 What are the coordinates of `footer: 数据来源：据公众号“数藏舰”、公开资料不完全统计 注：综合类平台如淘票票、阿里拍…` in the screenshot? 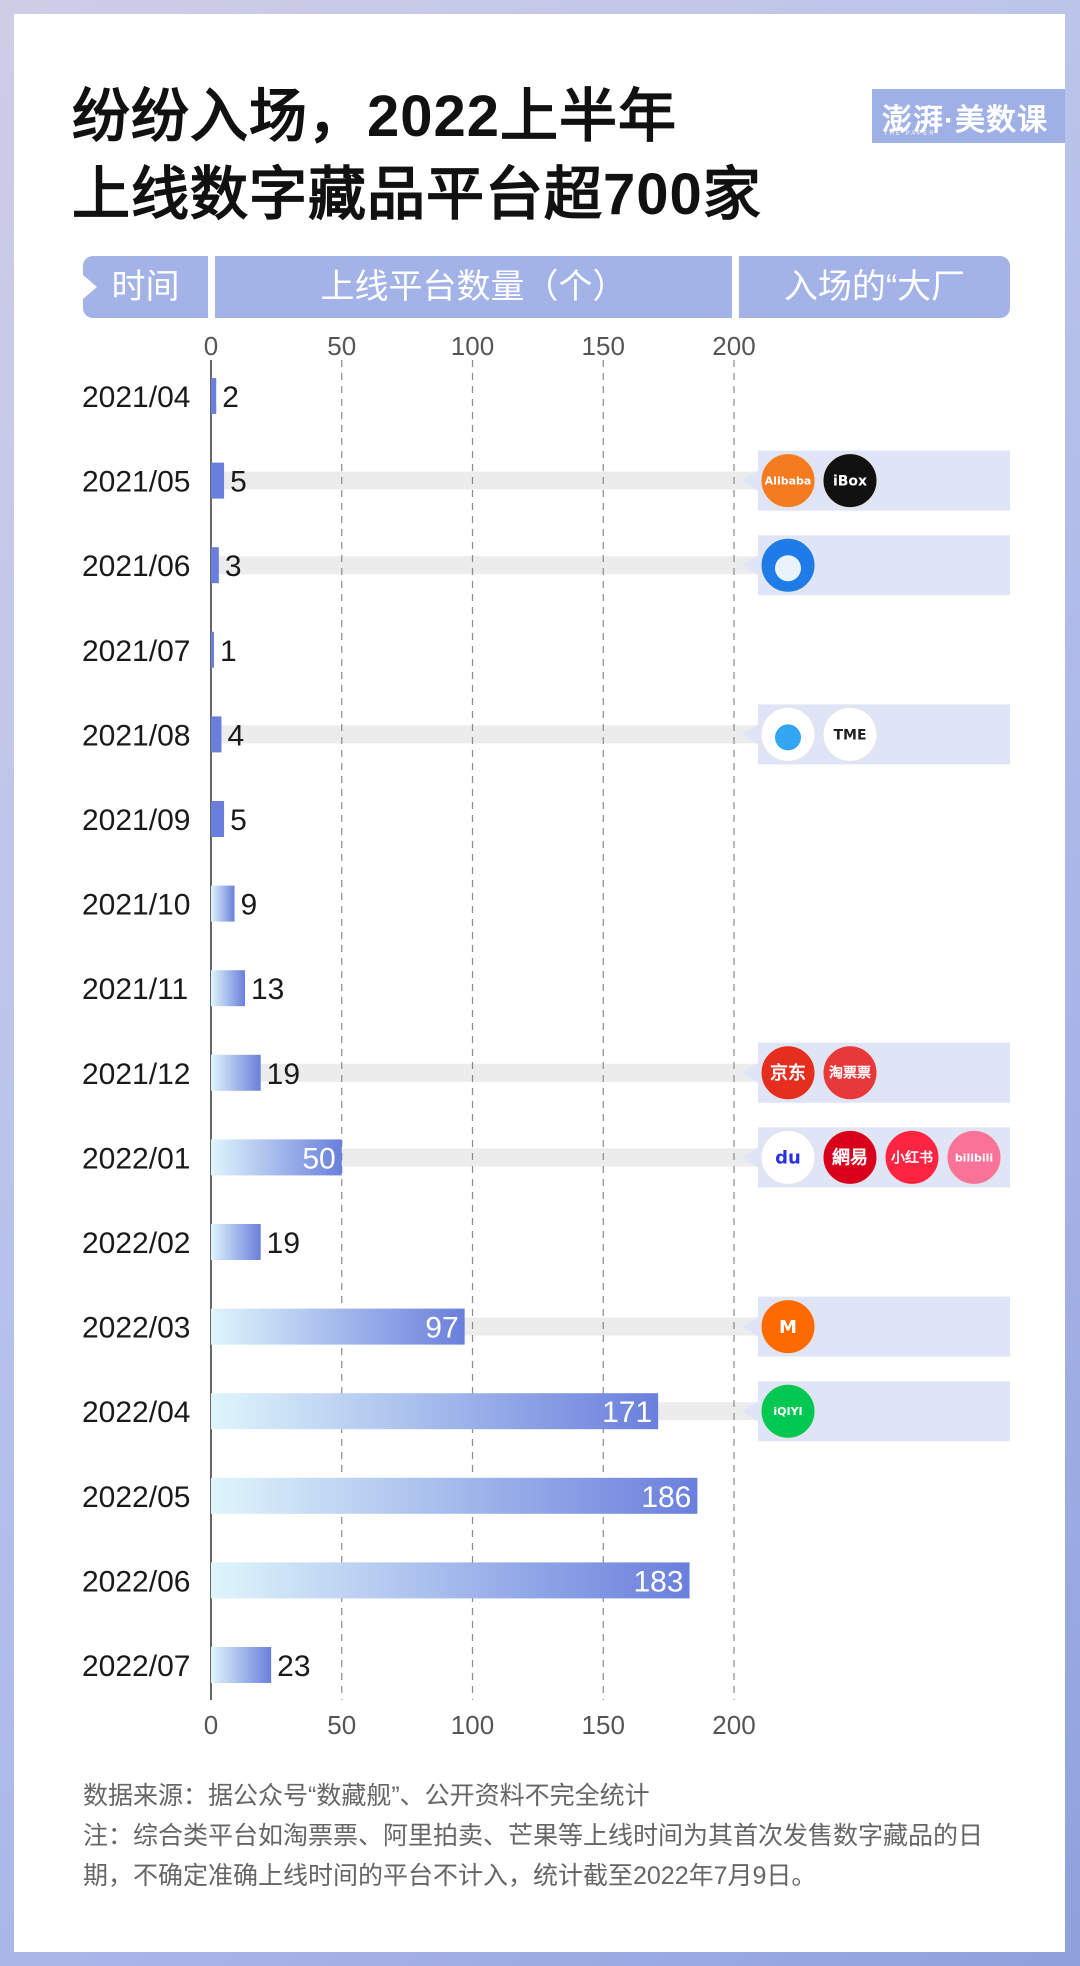 It's located at (548, 1836).